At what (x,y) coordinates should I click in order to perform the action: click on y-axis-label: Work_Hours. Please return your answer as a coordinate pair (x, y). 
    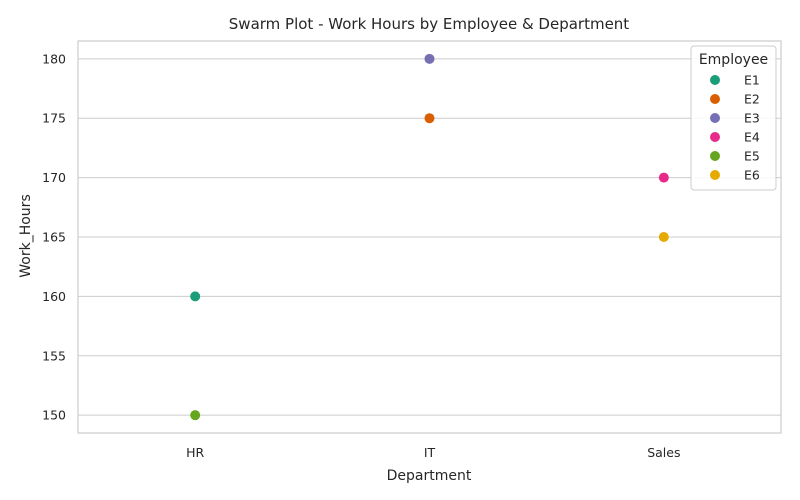
    Looking at the image, I should click on (26, 235).